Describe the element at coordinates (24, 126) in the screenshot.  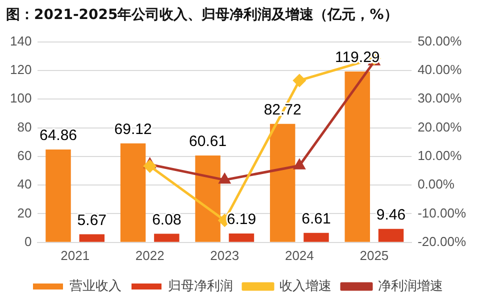
I see `y-tick-label: 80` at that location.